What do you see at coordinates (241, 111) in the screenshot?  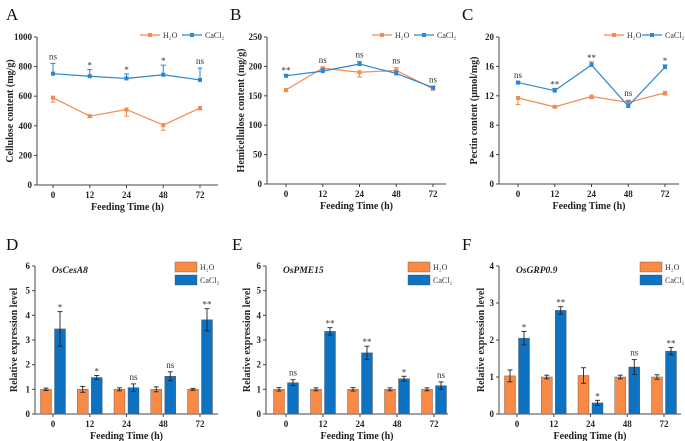 I see `y-axis-label: Hemicellulose content (mg/g)` at bounding box center [241, 111].